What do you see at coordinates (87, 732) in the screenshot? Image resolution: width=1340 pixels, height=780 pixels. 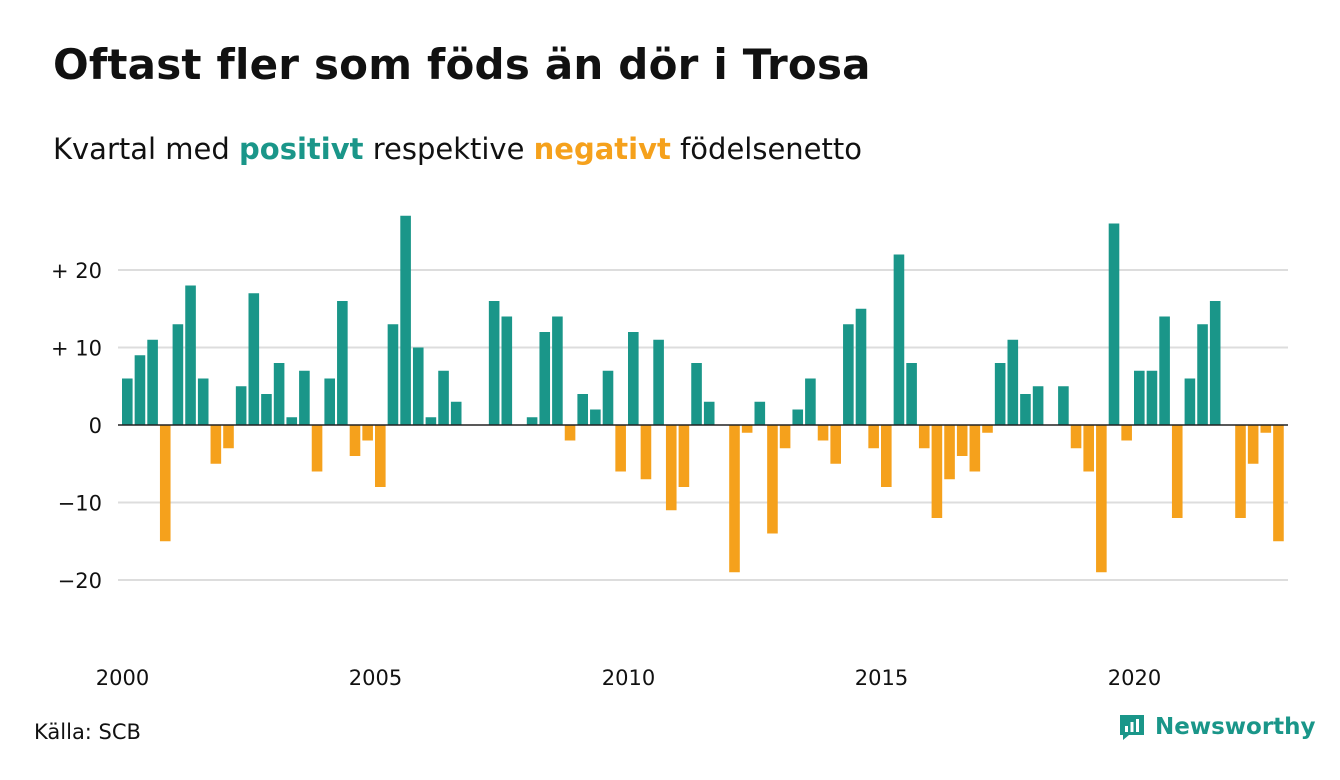 I see `source-note: Källa: SCB` at bounding box center [87, 732].